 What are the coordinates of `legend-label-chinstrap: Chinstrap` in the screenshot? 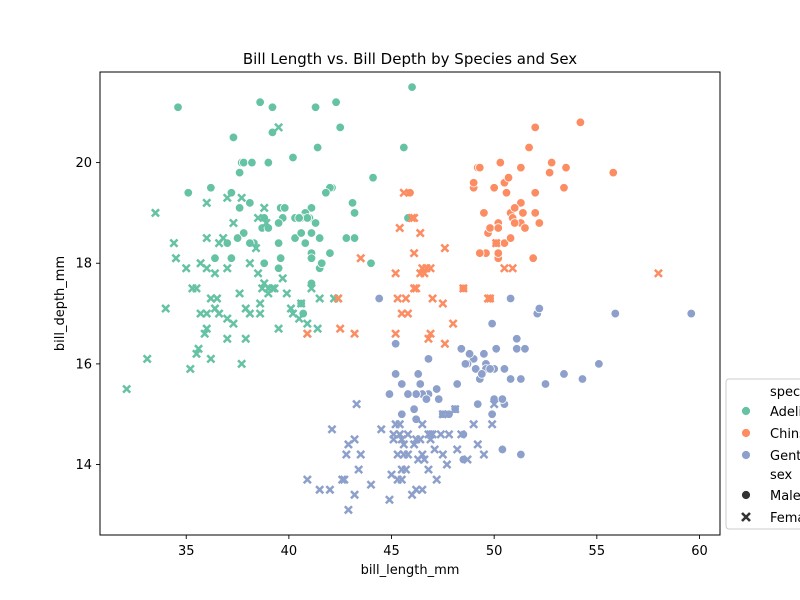 It's located at (785, 434).